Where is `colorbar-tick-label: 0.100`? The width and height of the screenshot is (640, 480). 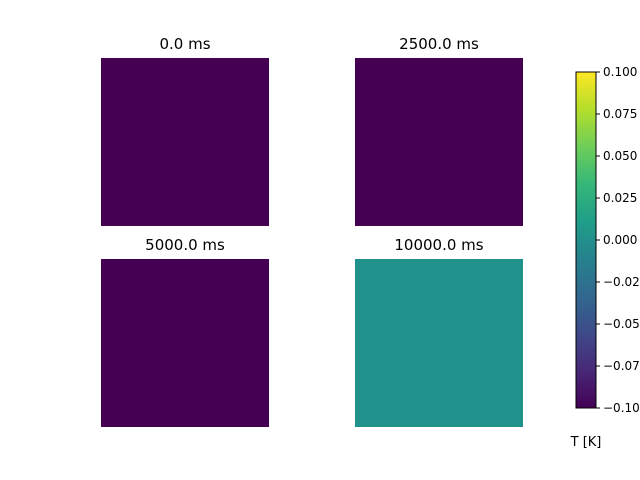 colorbar-tick-label: 0.100 is located at coordinates (620, 72).